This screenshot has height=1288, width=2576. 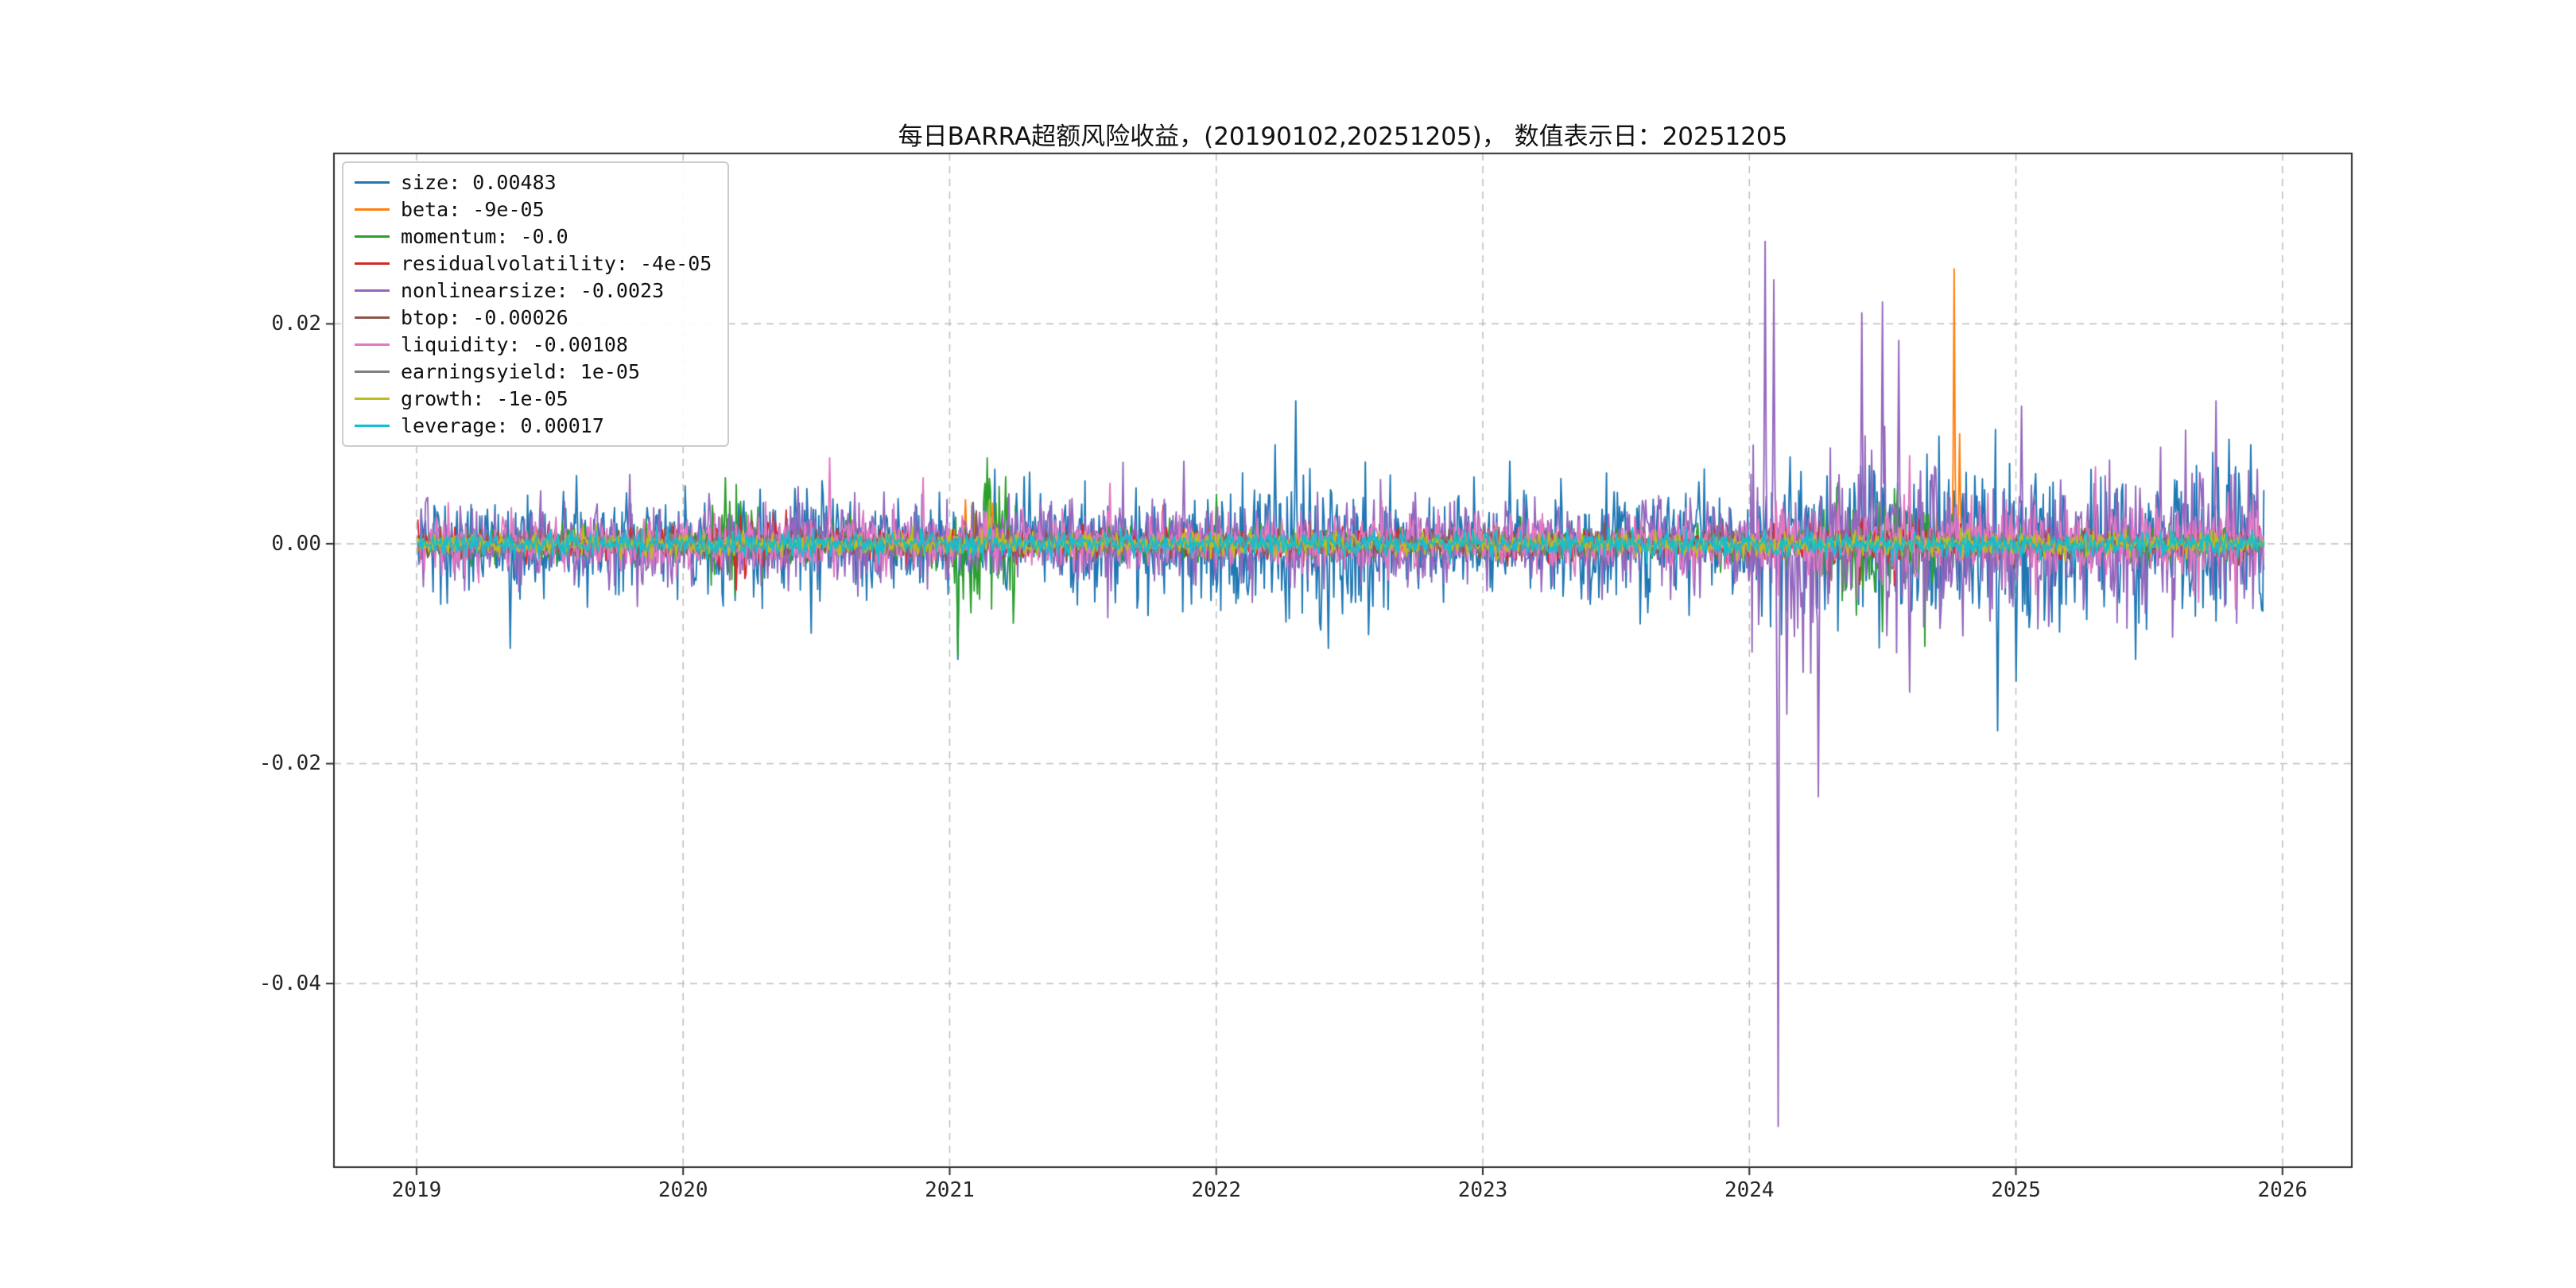 What do you see at coordinates (373, 344) in the screenshot?
I see `legend-line-swatch-liquidity` at bounding box center [373, 344].